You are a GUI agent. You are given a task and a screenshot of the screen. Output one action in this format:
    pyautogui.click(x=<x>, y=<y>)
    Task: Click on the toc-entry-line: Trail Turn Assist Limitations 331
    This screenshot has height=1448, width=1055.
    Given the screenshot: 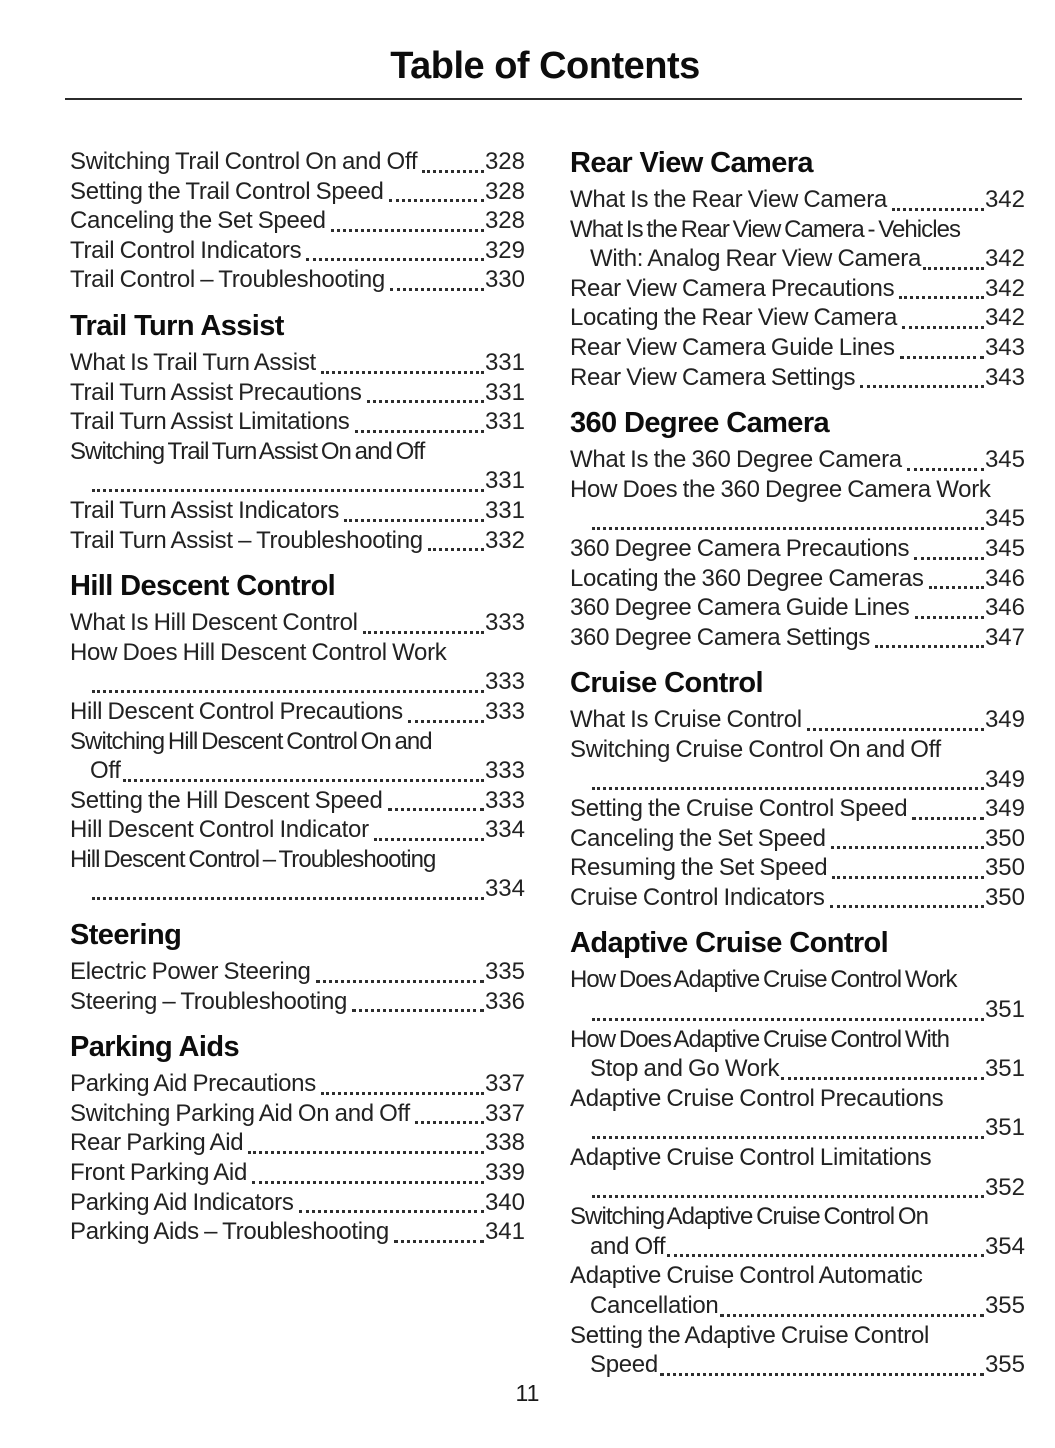 What is the action you would take?
    pyautogui.click(x=297, y=422)
    